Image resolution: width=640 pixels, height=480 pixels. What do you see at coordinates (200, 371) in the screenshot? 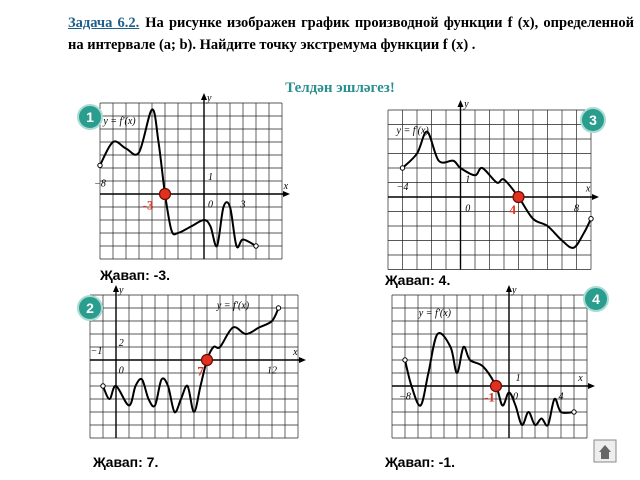
I see `point-label: 7` at bounding box center [200, 371].